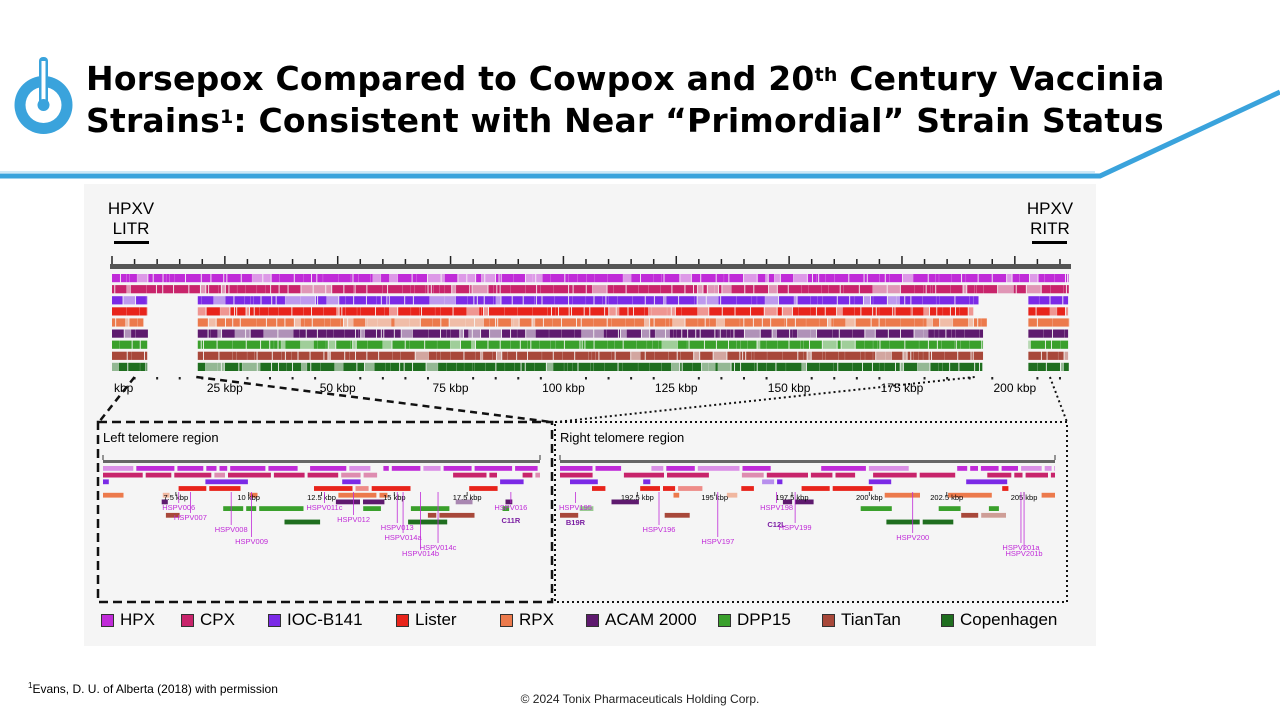 The image size is (1280, 719). I want to click on zoom-connector-right-a, so click(765, 399).